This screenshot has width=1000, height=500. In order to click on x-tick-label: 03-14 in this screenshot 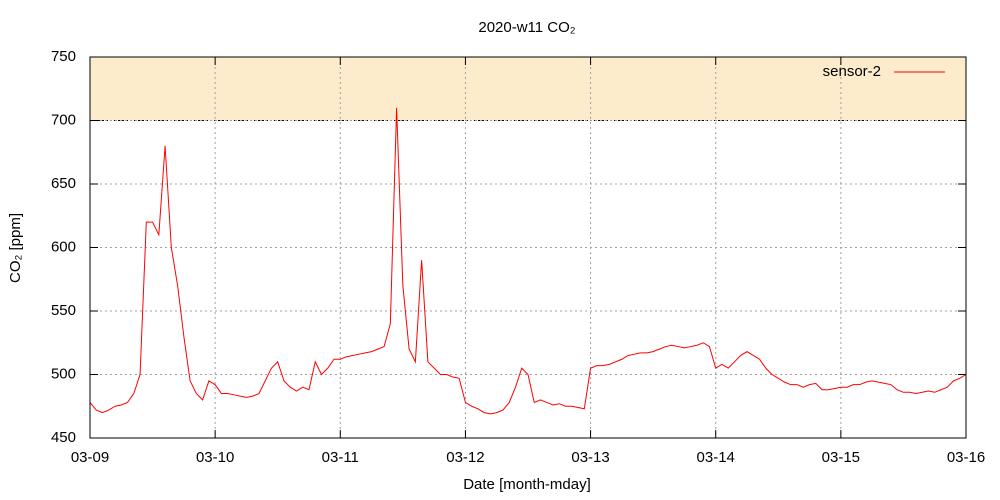, I will do `click(716, 457)`.